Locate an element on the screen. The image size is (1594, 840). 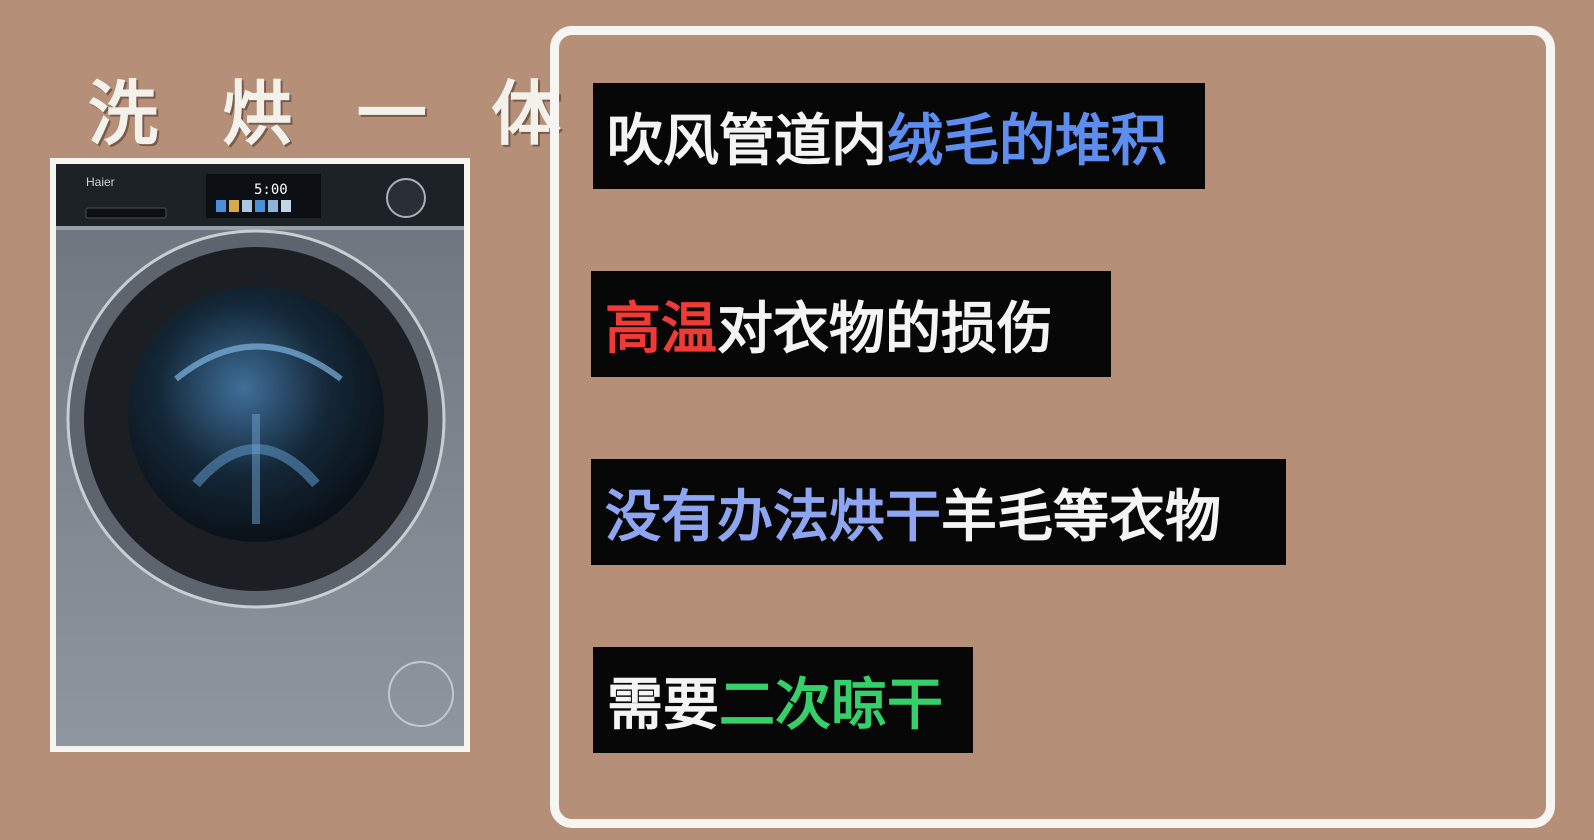
program-knob is located at coordinates (406, 198).